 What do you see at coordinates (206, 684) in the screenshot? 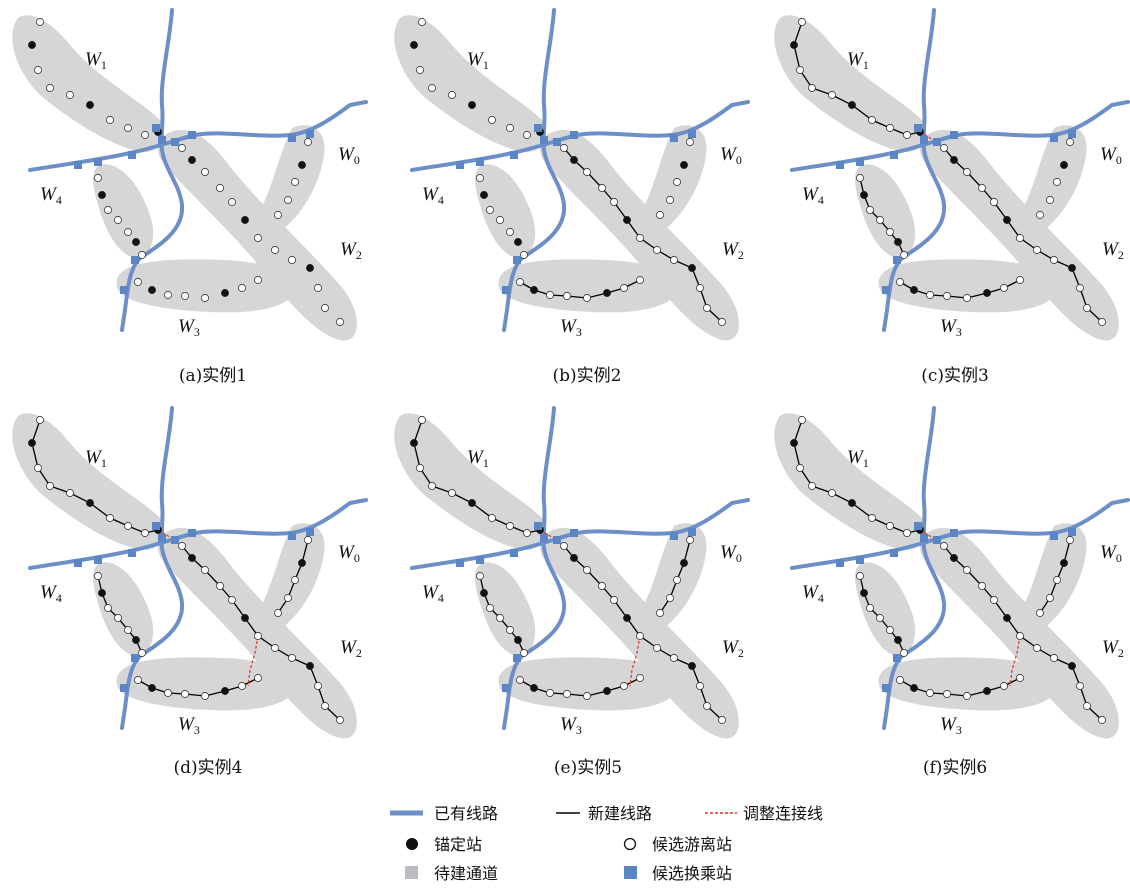
I see `corridor-w3` at bounding box center [206, 684].